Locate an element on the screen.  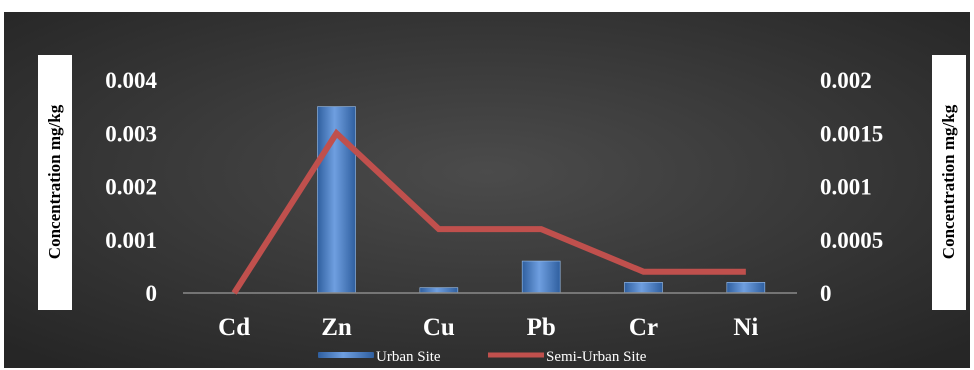
left-tick-label: 0.003 is located at coordinates (131, 133).